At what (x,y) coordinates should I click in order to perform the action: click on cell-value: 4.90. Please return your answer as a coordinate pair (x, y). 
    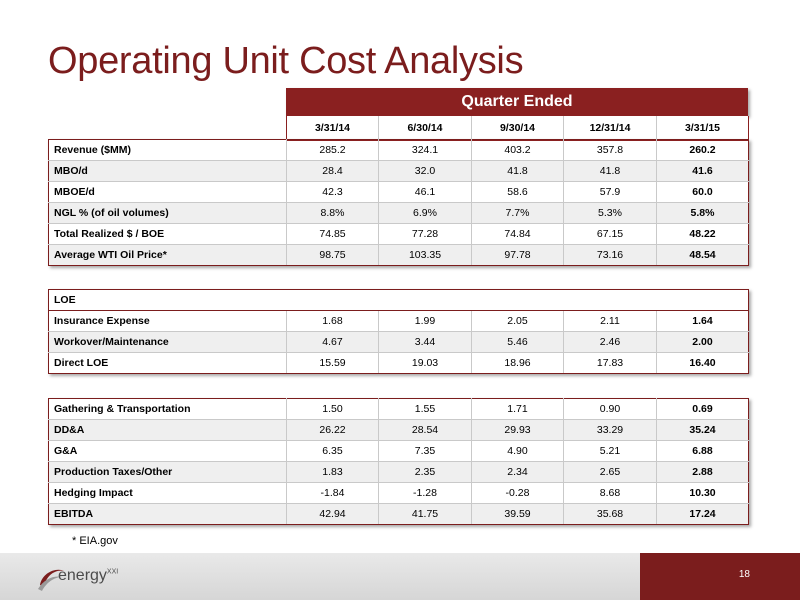
    Looking at the image, I should click on (517, 451).